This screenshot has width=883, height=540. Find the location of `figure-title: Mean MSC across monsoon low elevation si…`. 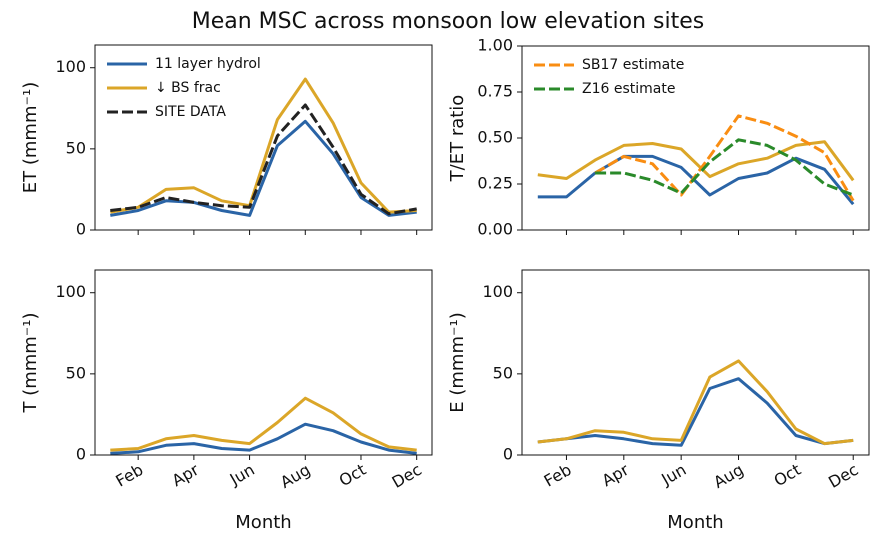

figure-title: Mean MSC across monsoon low elevation si… is located at coordinates (448, 21).